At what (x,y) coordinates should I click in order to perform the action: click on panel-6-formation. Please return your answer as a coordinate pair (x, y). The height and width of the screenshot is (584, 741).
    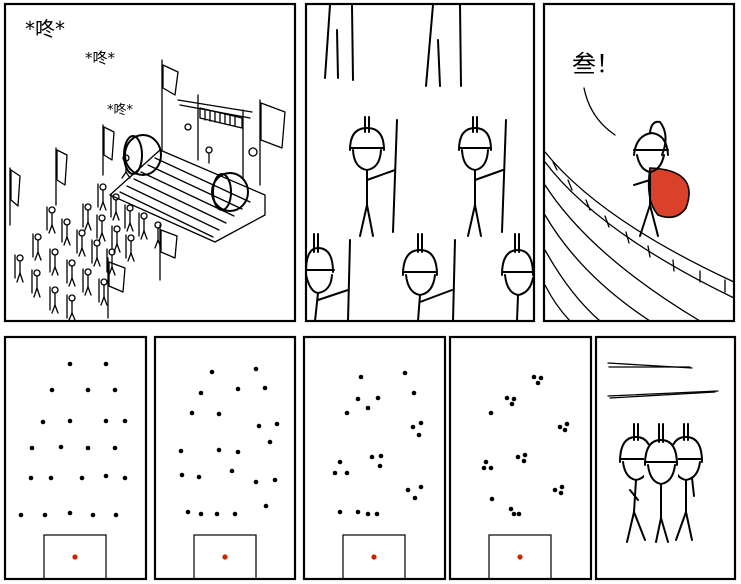
    Looking at the image, I should click on (374, 458).